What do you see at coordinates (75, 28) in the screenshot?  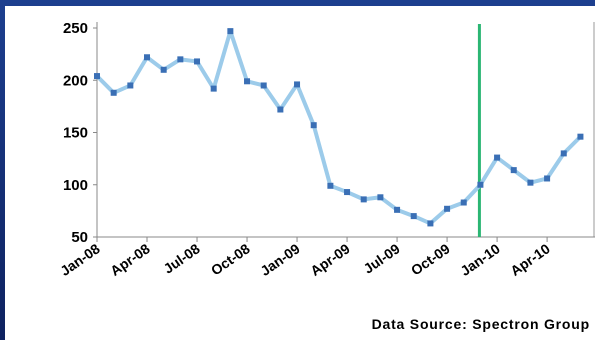 I see `y-tick-label: 250` at bounding box center [75, 28].